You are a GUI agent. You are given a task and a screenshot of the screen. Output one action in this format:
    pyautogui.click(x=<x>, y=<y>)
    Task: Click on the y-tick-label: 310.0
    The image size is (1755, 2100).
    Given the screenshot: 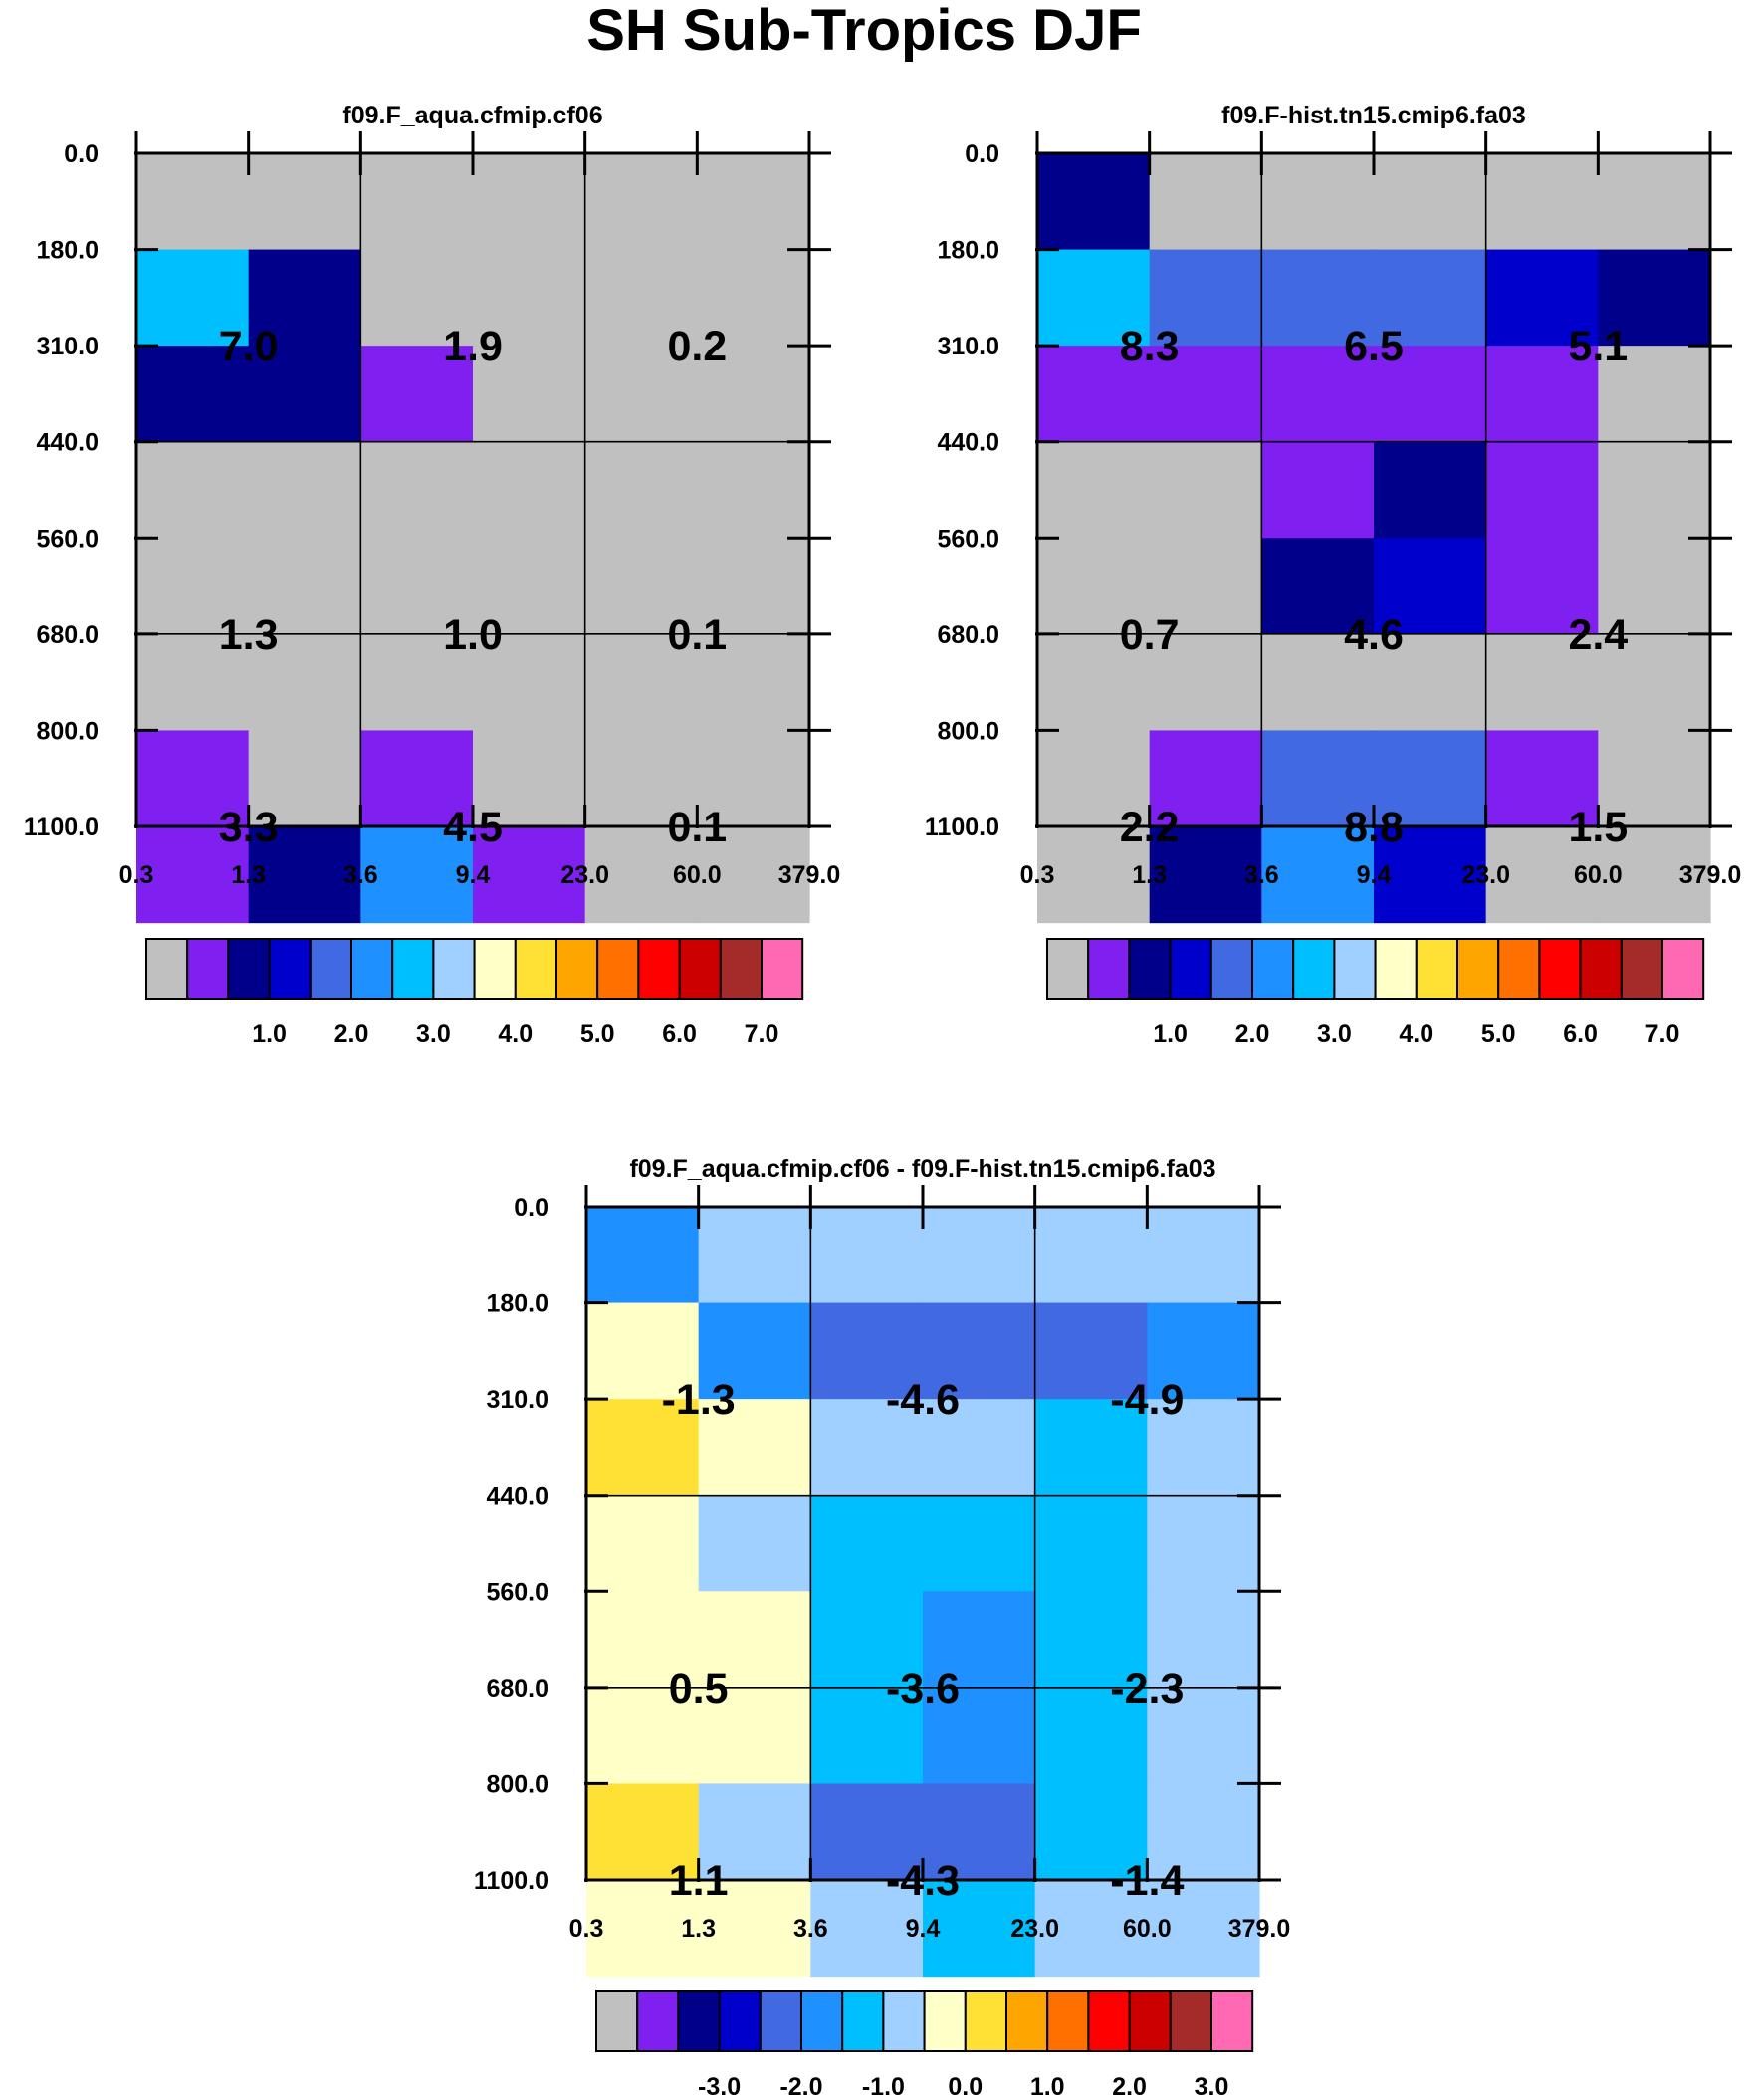 What is the action you would take?
    pyautogui.click(x=968, y=346)
    